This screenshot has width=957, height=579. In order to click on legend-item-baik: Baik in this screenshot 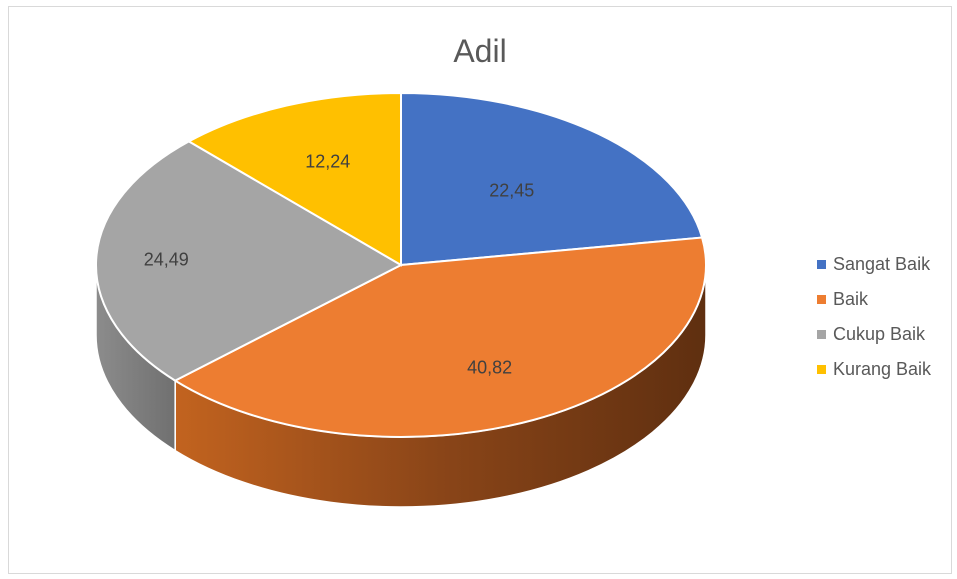, I will do `click(874, 299)`.